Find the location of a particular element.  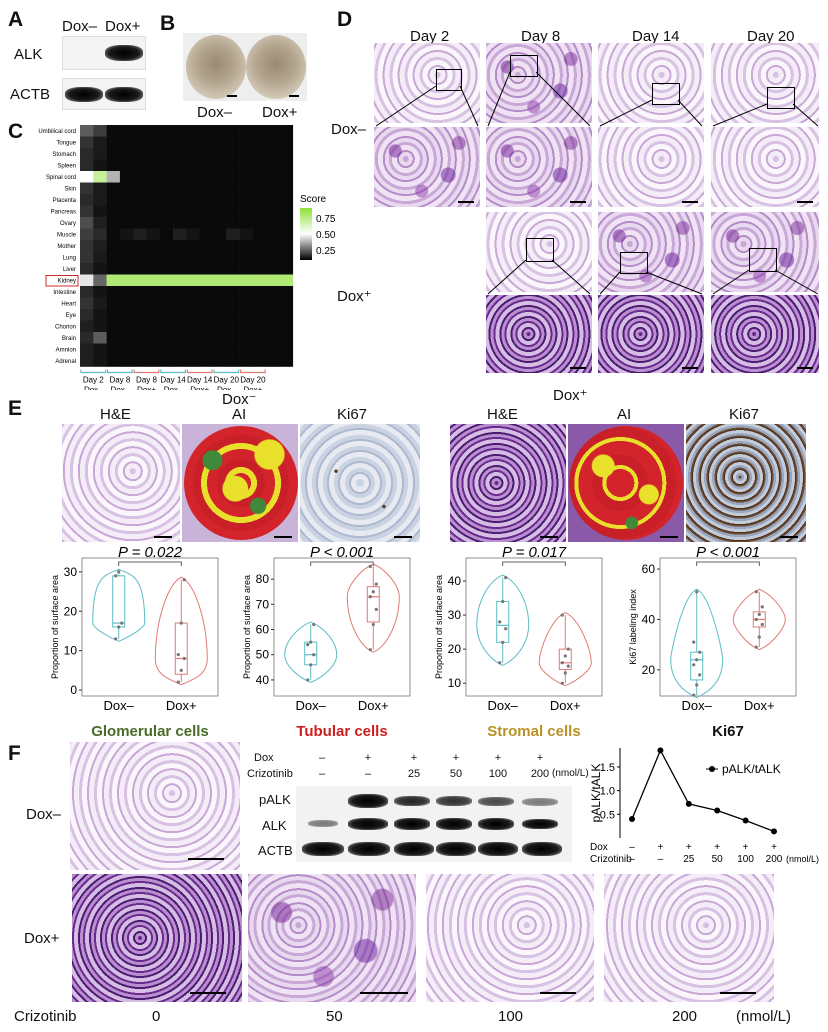

panel-b-dox-minus: Dox– is located at coordinates (215, 112).